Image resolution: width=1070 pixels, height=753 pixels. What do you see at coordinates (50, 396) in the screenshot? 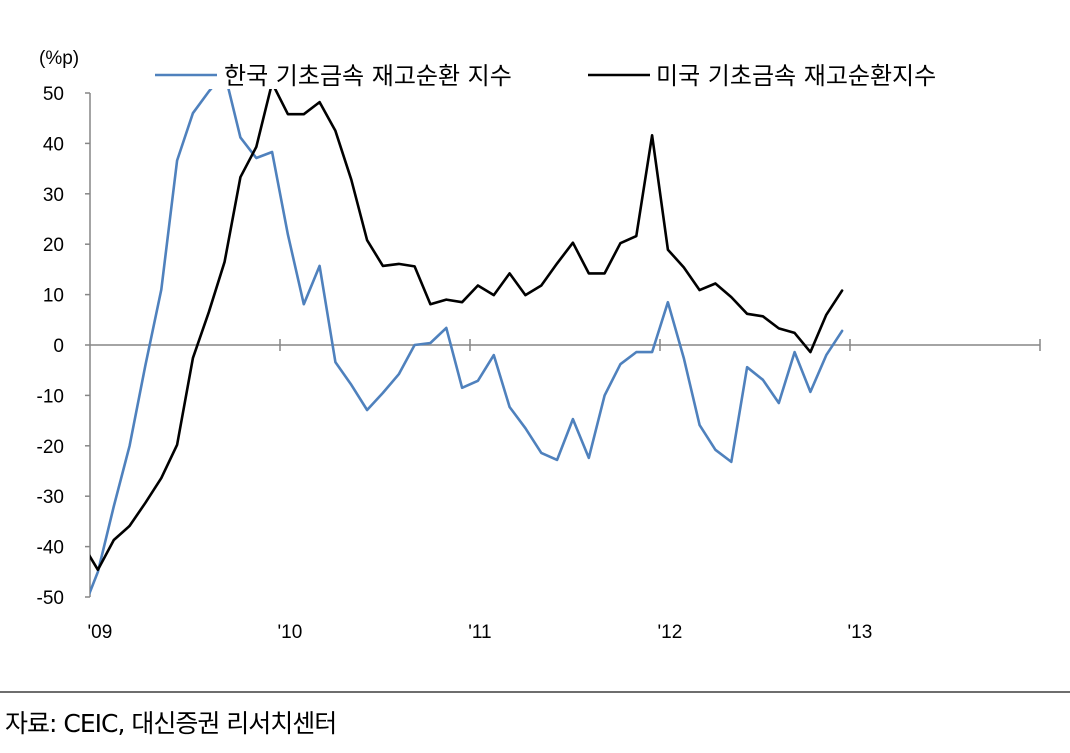
I see `y-tick-label: -10` at bounding box center [50, 396].